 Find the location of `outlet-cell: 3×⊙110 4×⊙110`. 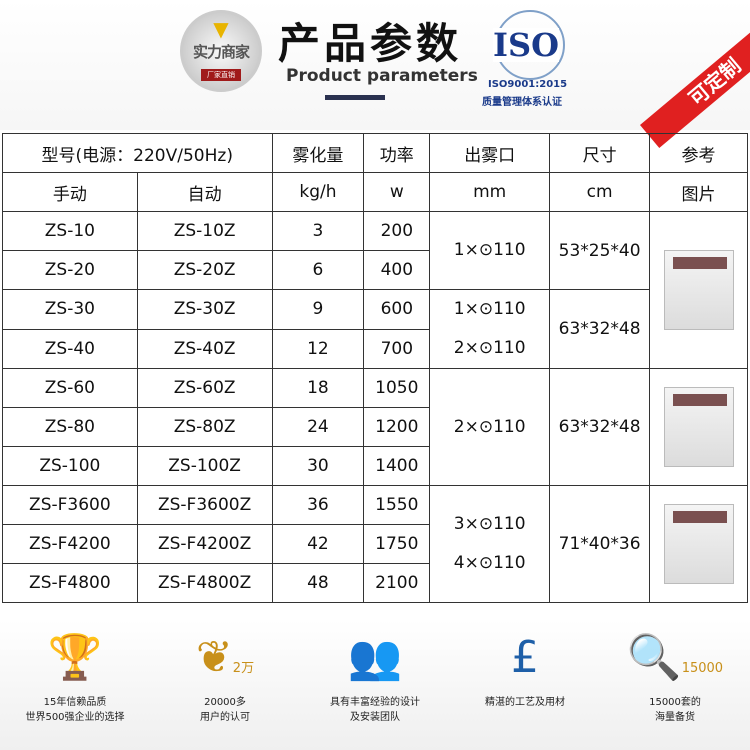

outlet-cell: 3×⊙110 4×⊙110 is located at coordinates (490, 544).